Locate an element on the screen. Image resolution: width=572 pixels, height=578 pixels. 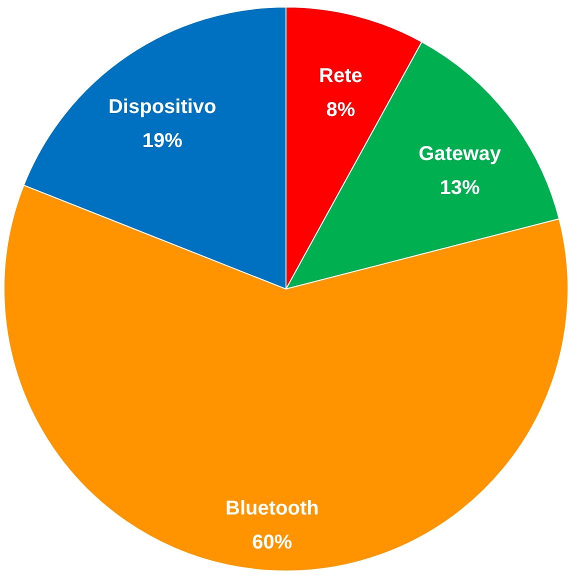
data-label: 19% is located at coordinates (162, 141).